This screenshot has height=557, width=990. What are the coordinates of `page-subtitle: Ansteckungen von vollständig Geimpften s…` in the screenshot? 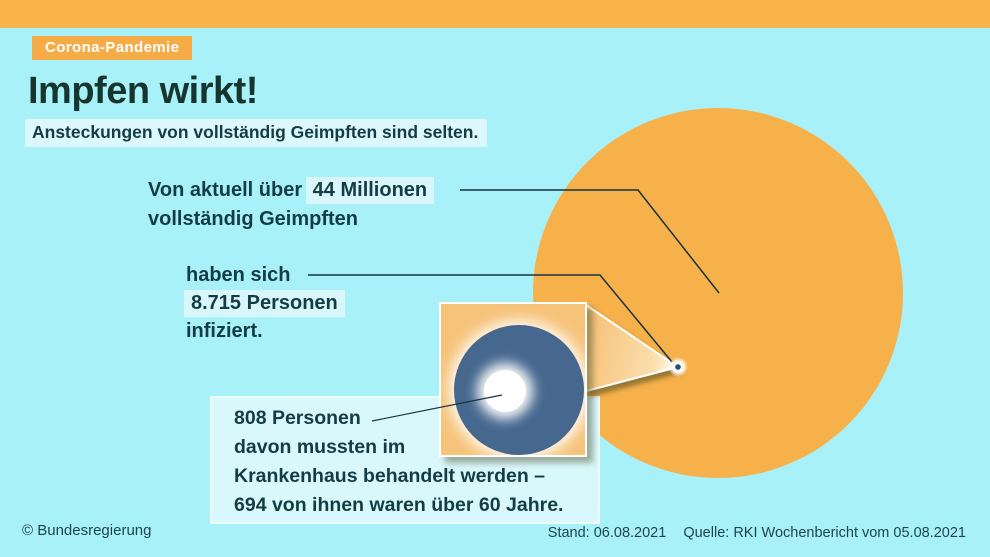 It's located at (256, 133).